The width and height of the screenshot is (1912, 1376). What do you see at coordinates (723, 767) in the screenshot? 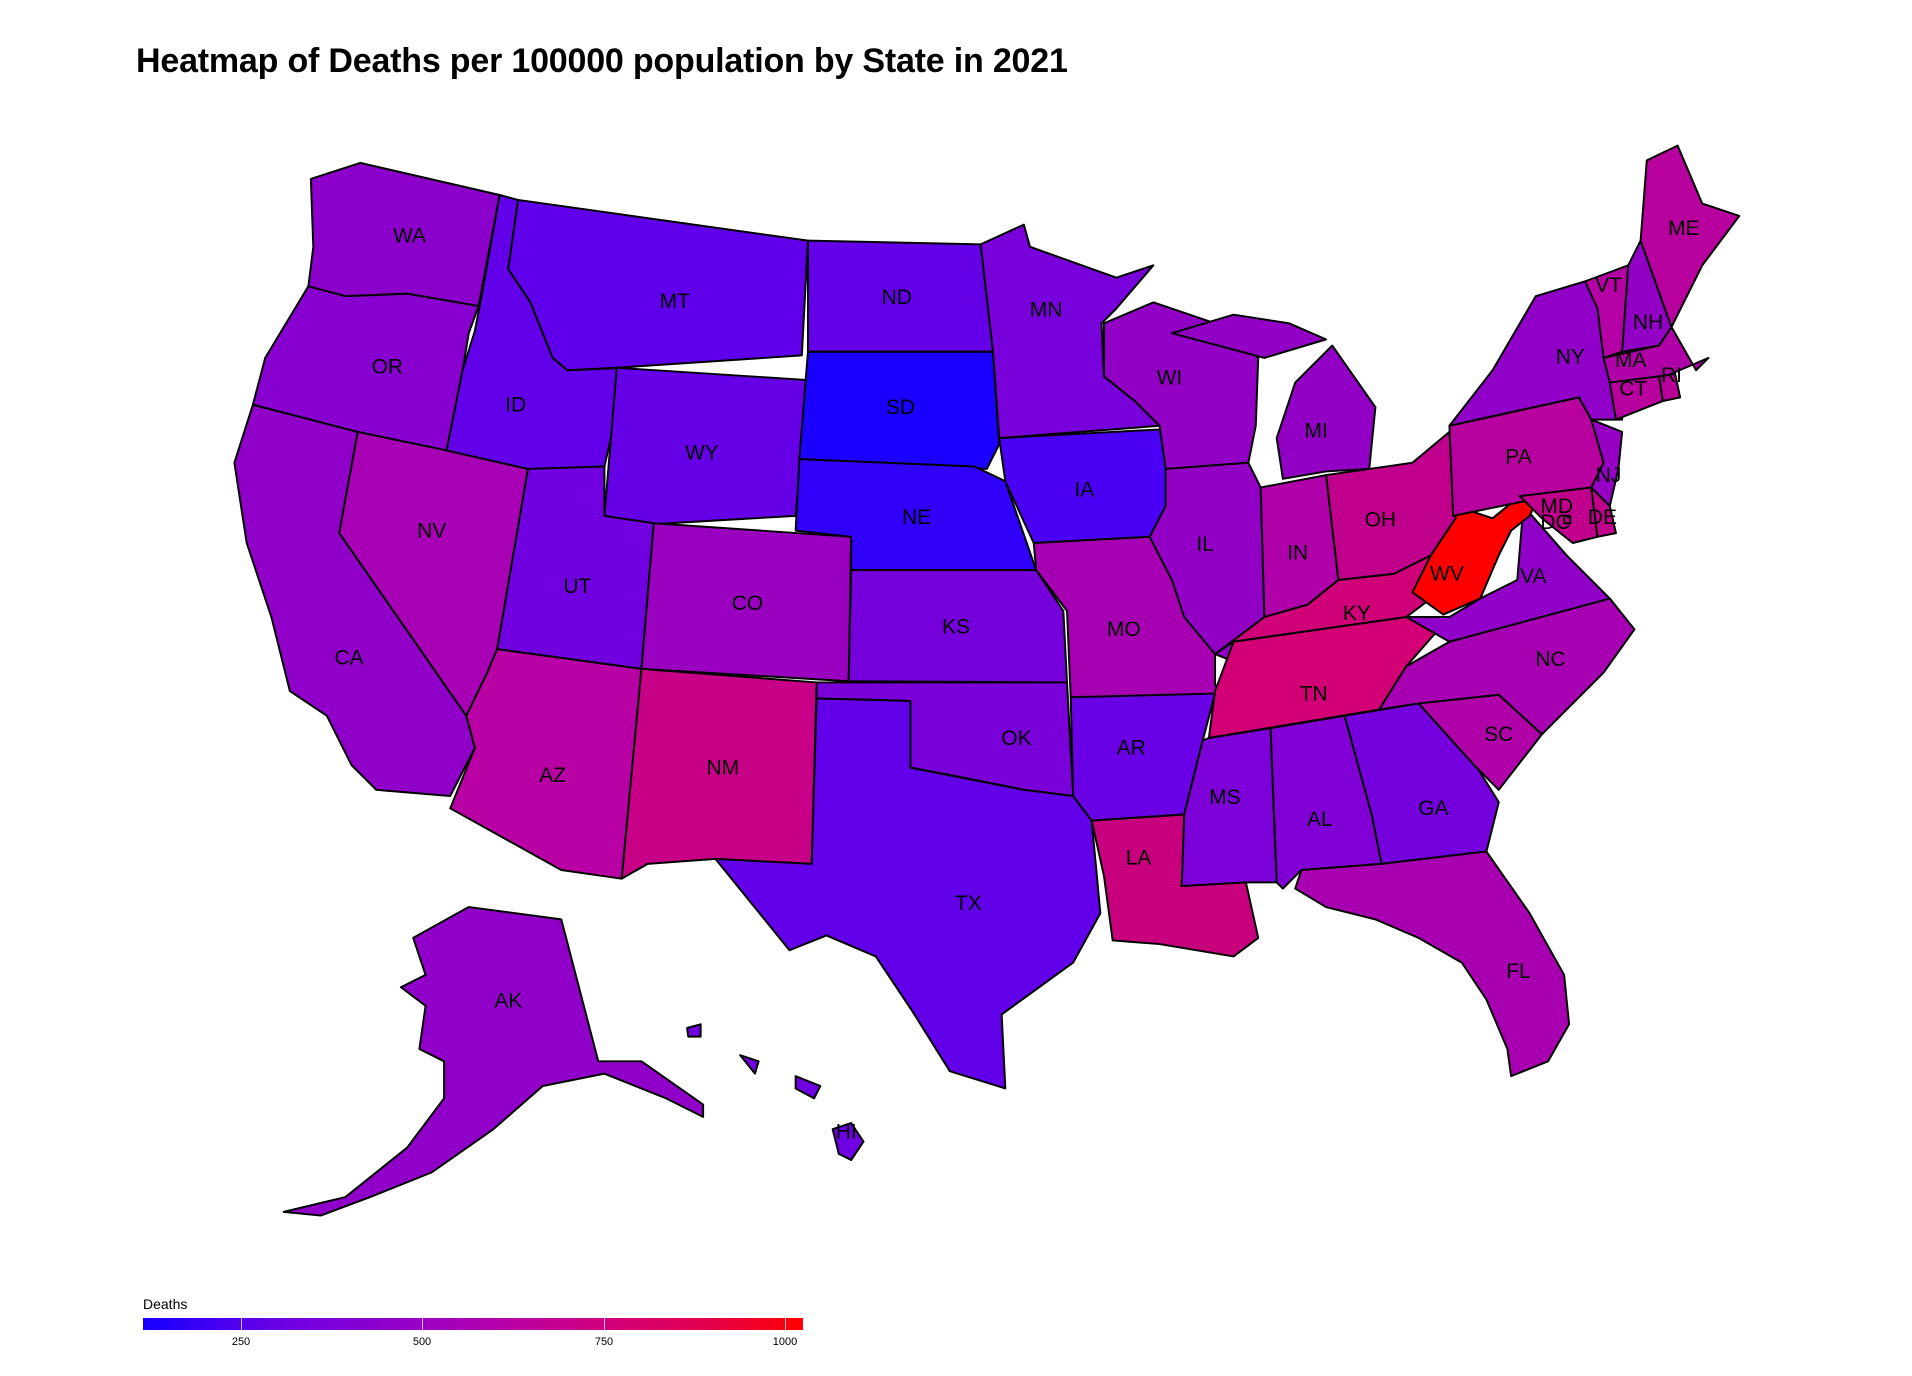
I see `label-NM: NM` at bounding box center [723, 767].